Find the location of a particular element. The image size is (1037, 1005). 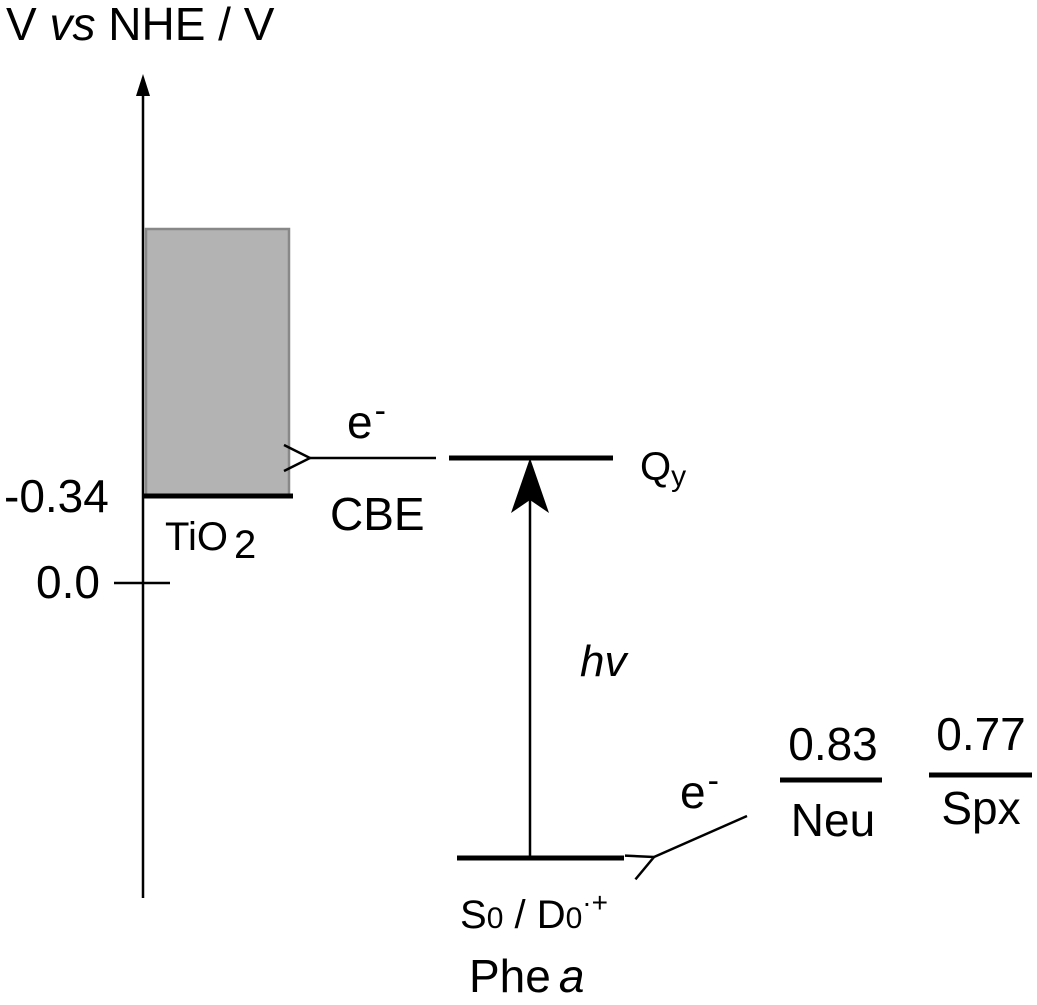

donor-electron-arrow is located at coordinates (701, 835).